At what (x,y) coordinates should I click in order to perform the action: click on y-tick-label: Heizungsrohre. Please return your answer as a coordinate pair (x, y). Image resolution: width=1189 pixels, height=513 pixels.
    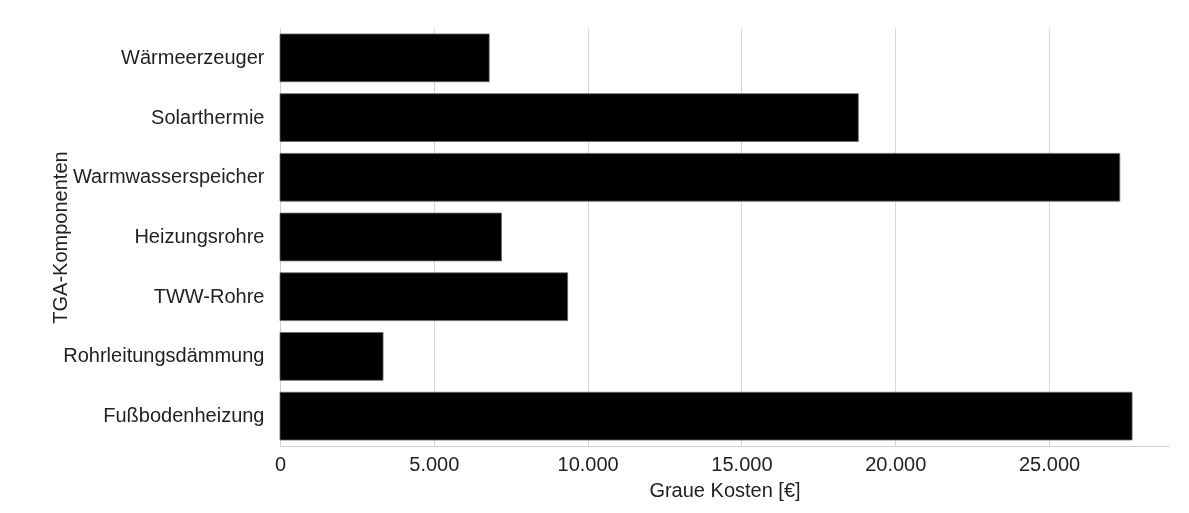
    Looking at the image, I should click on (199, 236).